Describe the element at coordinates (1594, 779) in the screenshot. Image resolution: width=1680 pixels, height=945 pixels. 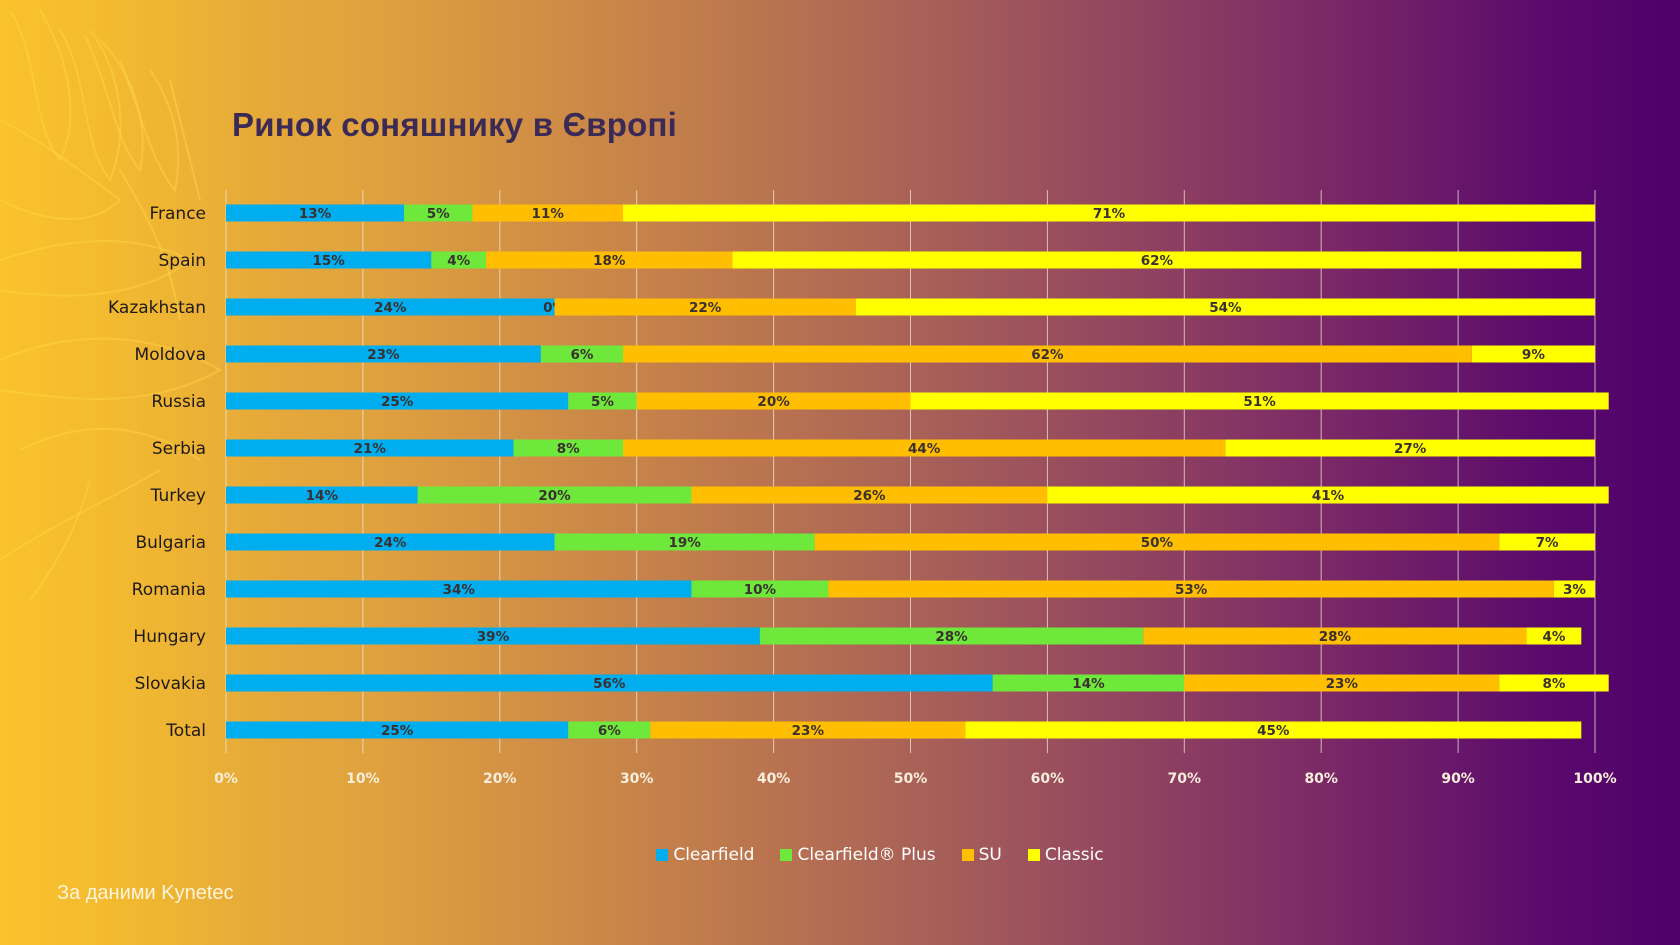
I see `x-tick-label: 100%` at that location.